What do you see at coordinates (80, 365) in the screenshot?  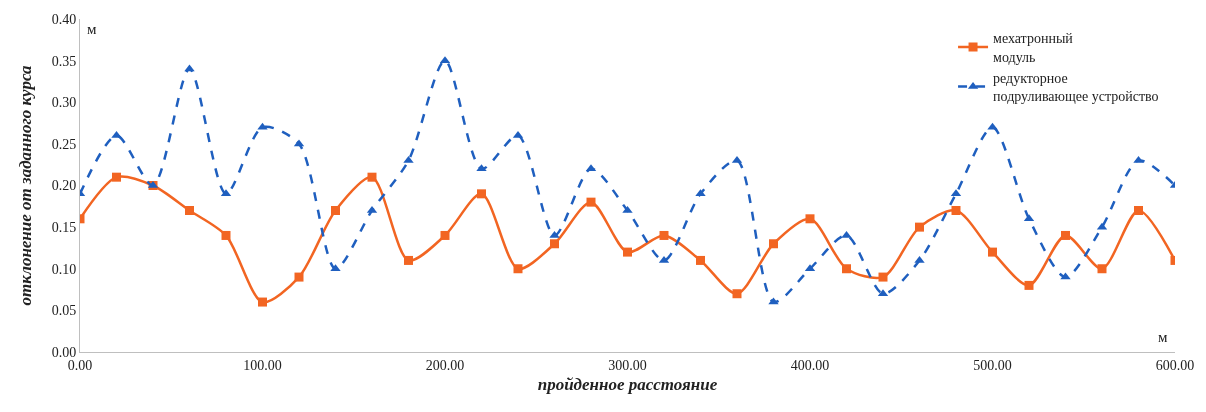 I see `x-tick-label: 0.00` at bounding box center [80, 365].